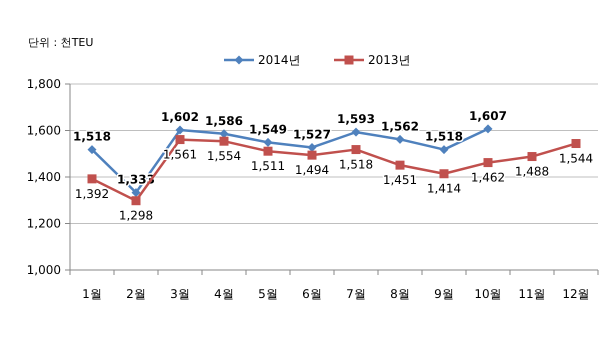 This screenshot has height=347, width=616. What do you see at coordinates (43, 177) in the screenshot?
I see `y-tick-label: 1,400` at bounding box center [43, 177].